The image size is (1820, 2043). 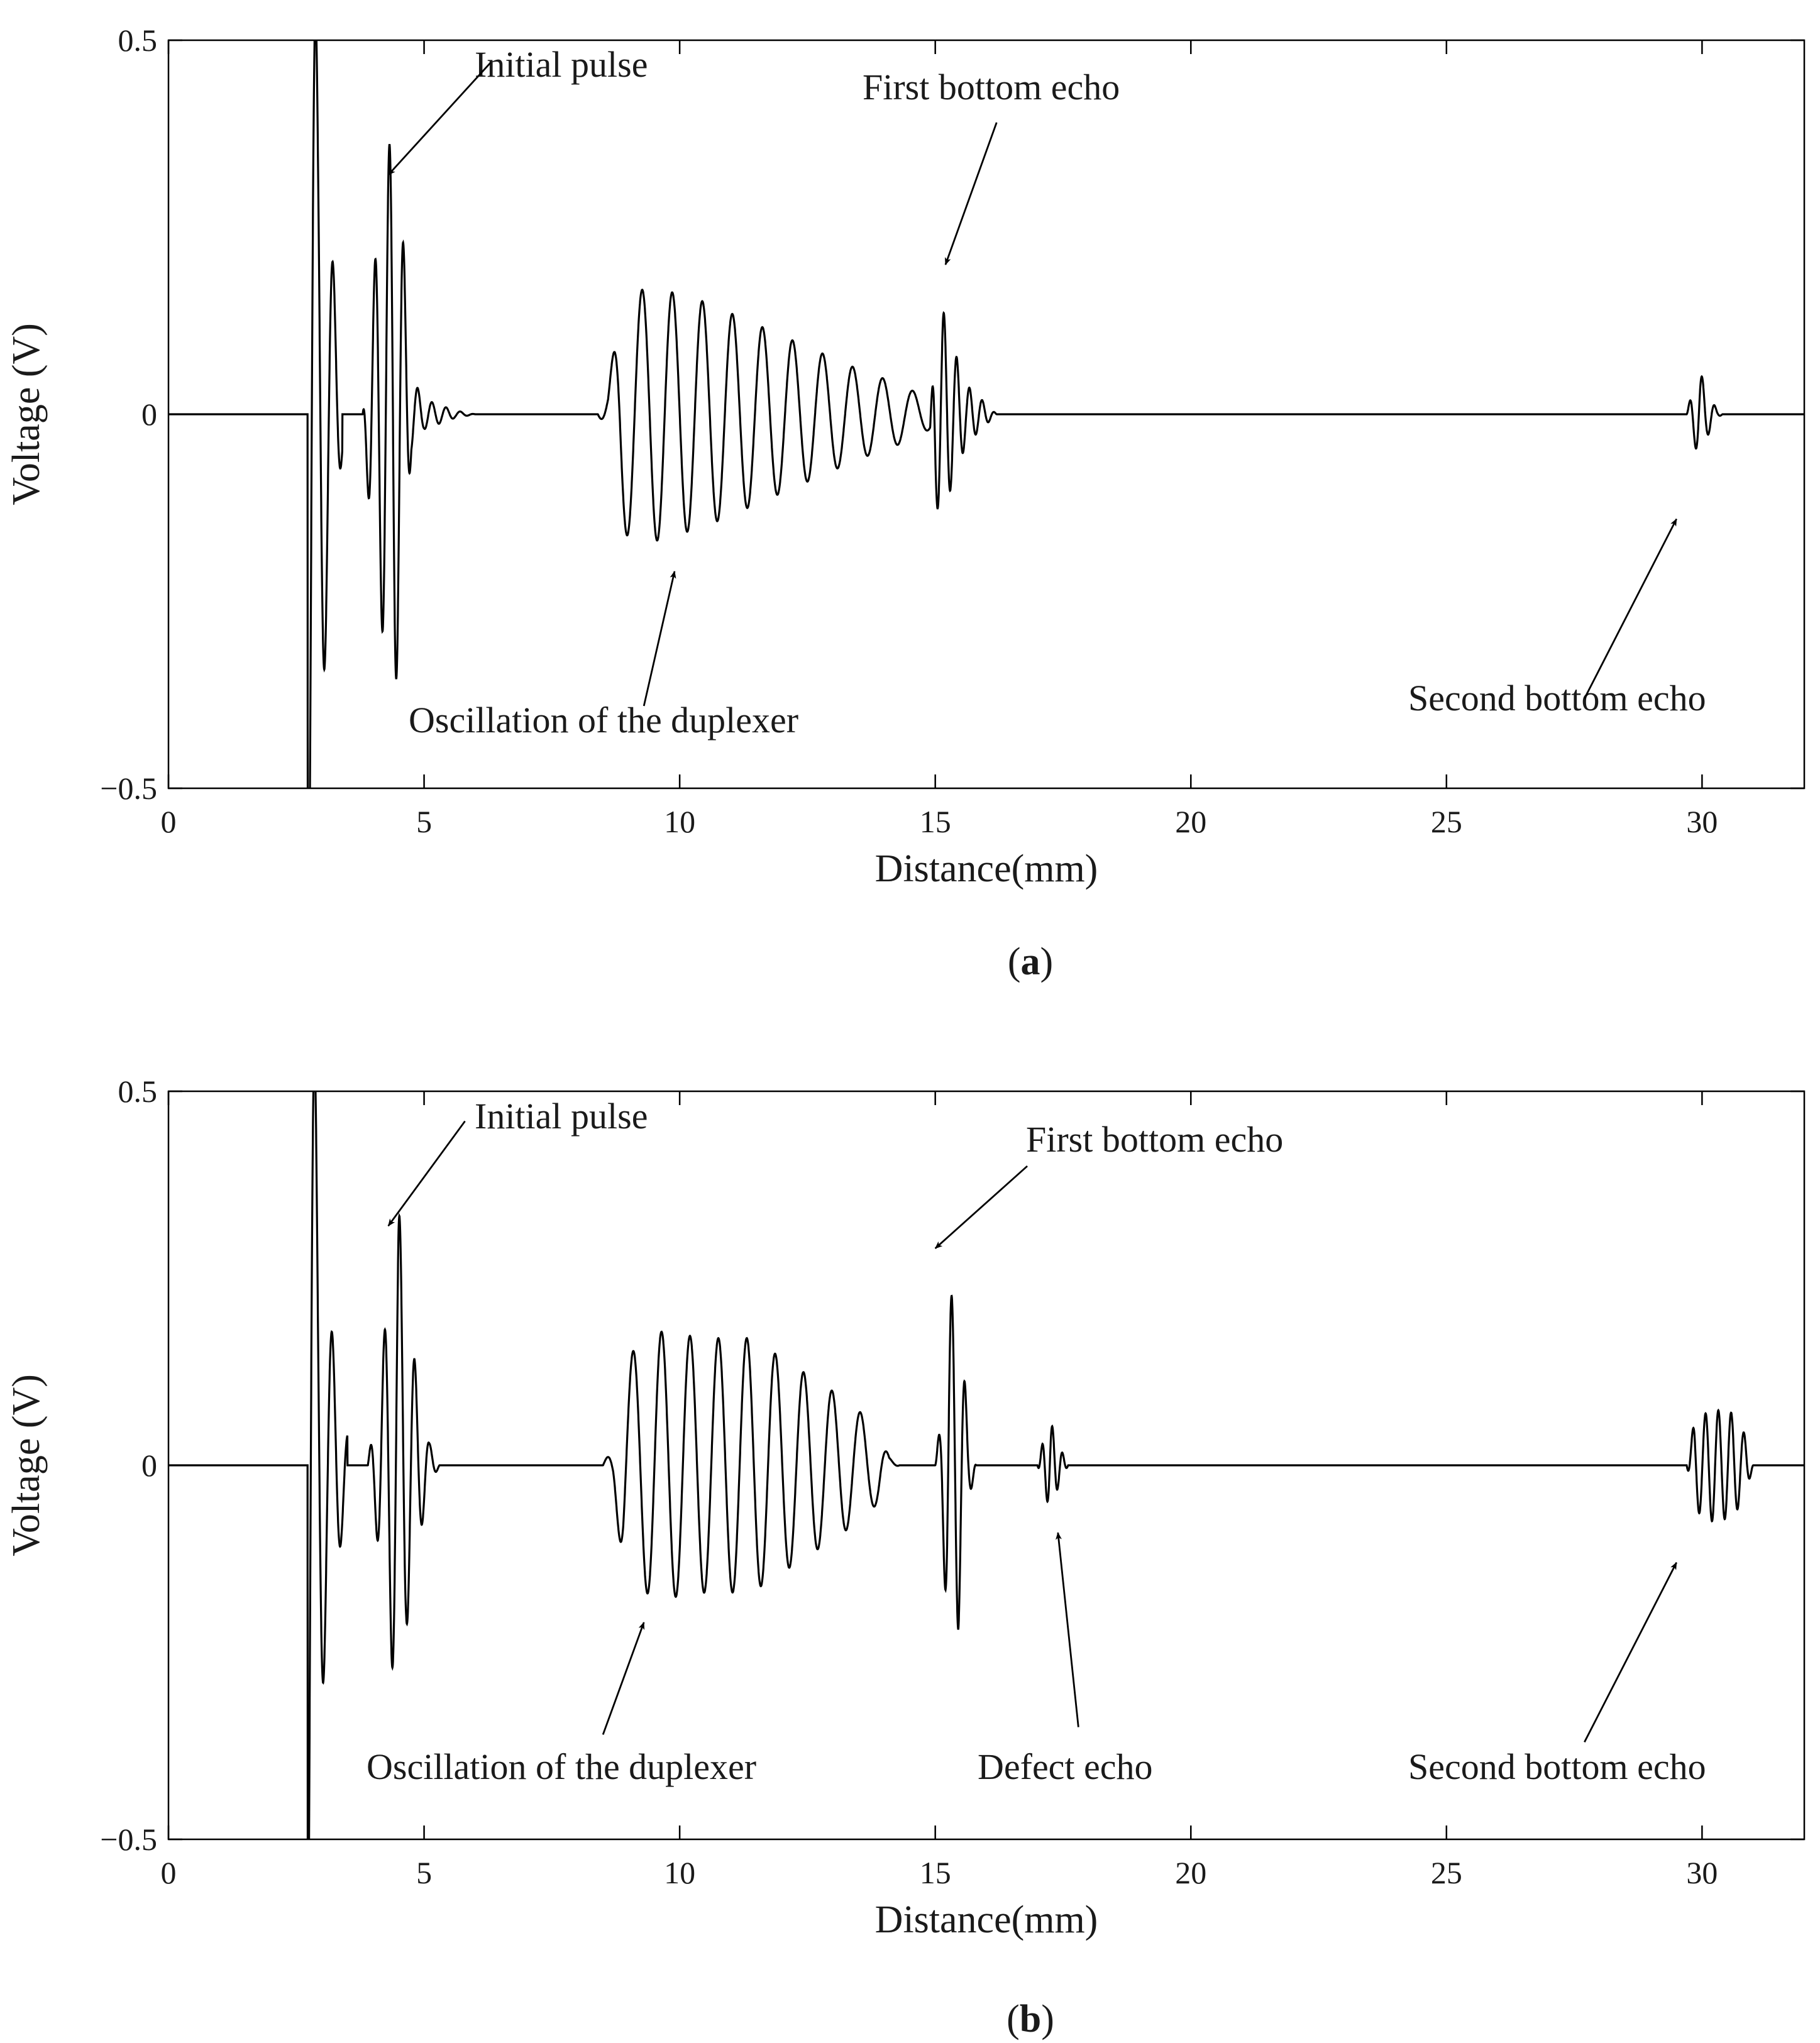 What do you see at coordinates (1030, 961) in the screenshot?
I see `panel-label: (a)` at bounding box center [1030, 961].